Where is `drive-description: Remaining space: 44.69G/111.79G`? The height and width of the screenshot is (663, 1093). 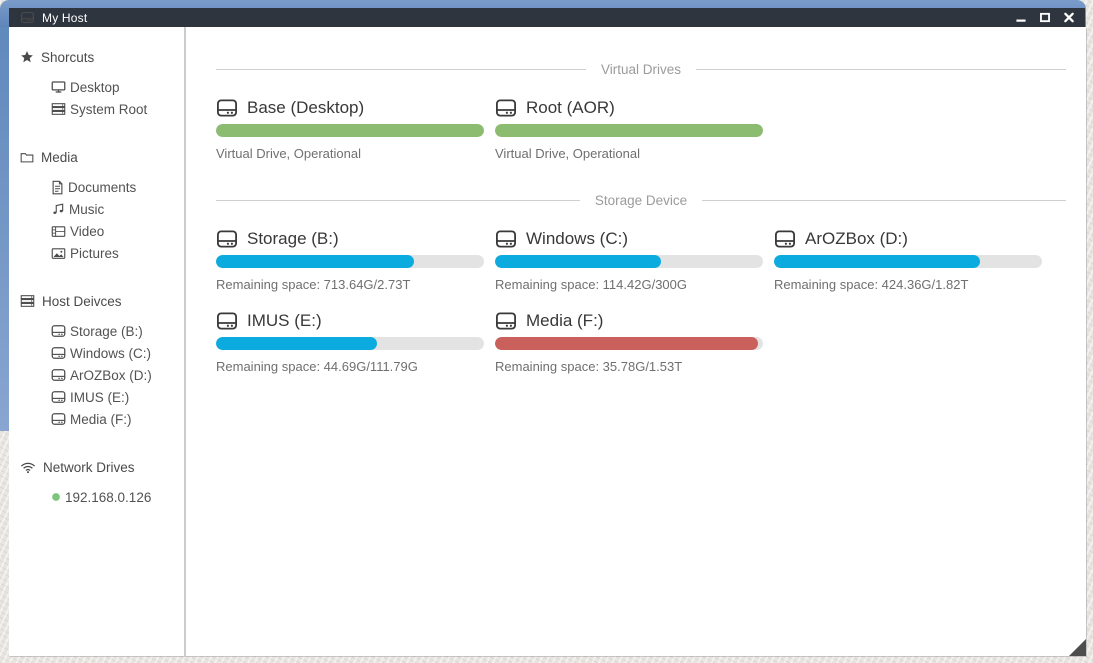 drive-description: Remaining space: 44.69G/111.79G is located at coordinates (317, 366).